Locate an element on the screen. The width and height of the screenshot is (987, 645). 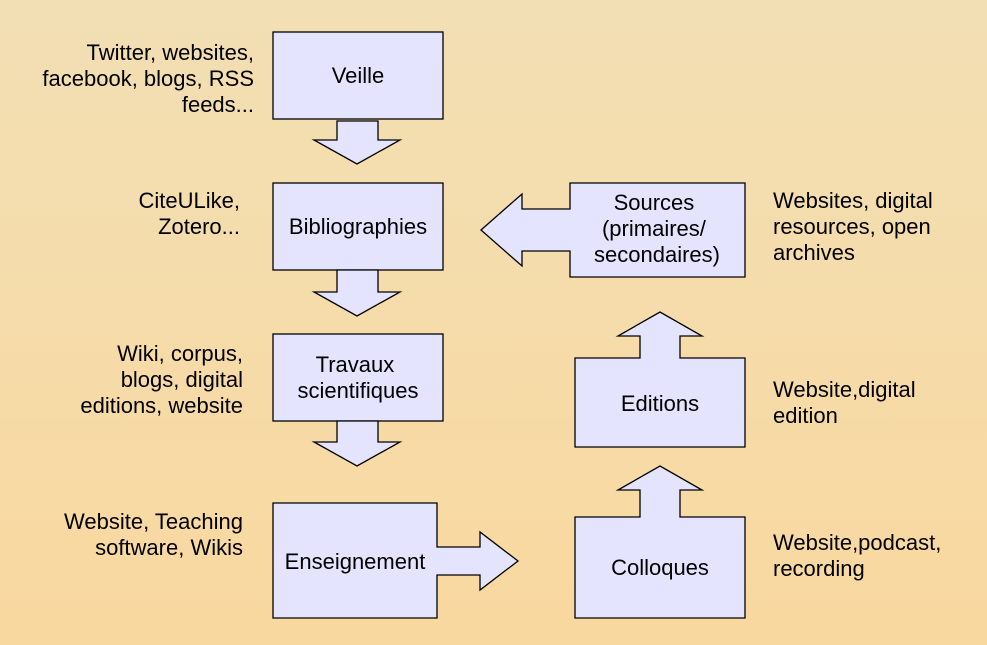
enseignement-tools-note: Website, Teaching software, Wikis is located at coordinates (153, 534).